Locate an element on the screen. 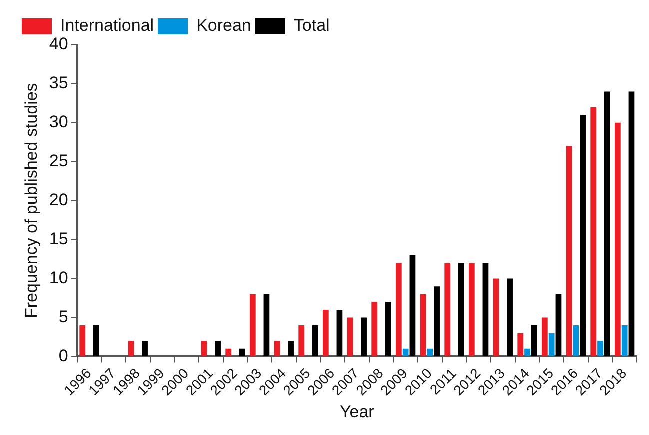  y-tick-label: 10 is located at coordinates (58, 278).